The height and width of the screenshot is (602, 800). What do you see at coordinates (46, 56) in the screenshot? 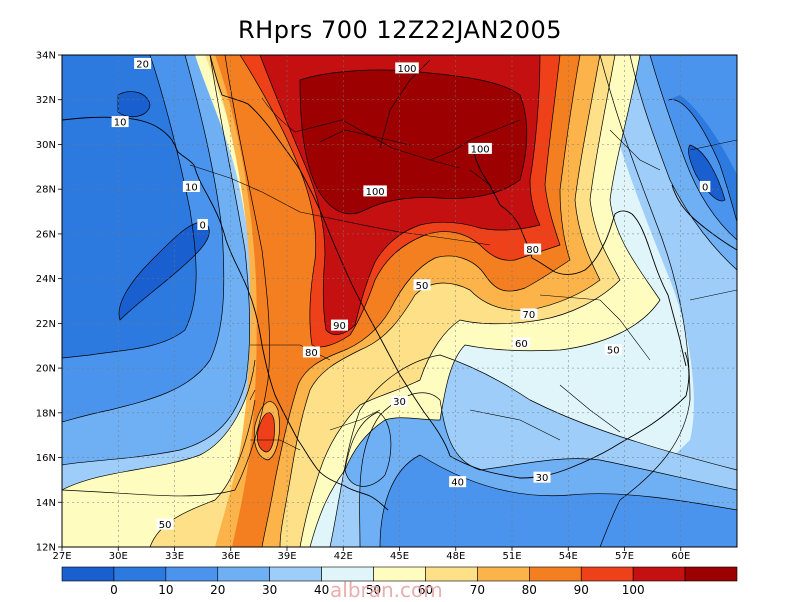
I see `lat-tick-label: 34N` at bounding box center [46, 56].